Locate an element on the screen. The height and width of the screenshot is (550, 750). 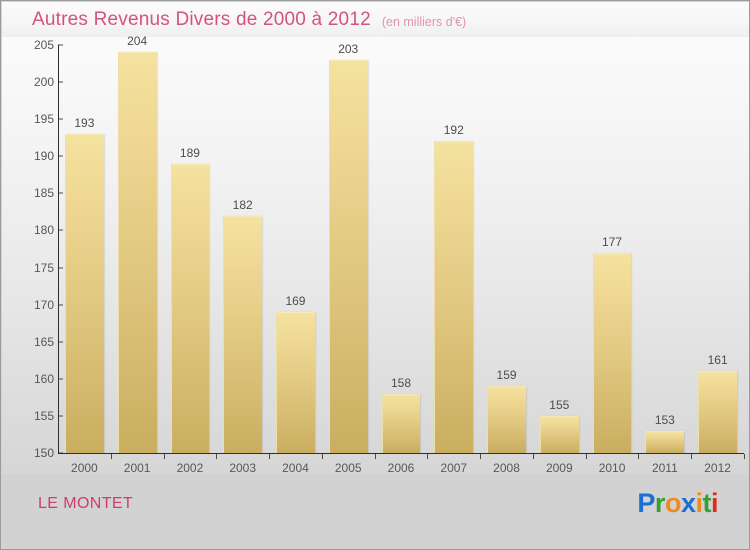
x-axis-tick-label: 2011 is located at coordinates (664, 468).